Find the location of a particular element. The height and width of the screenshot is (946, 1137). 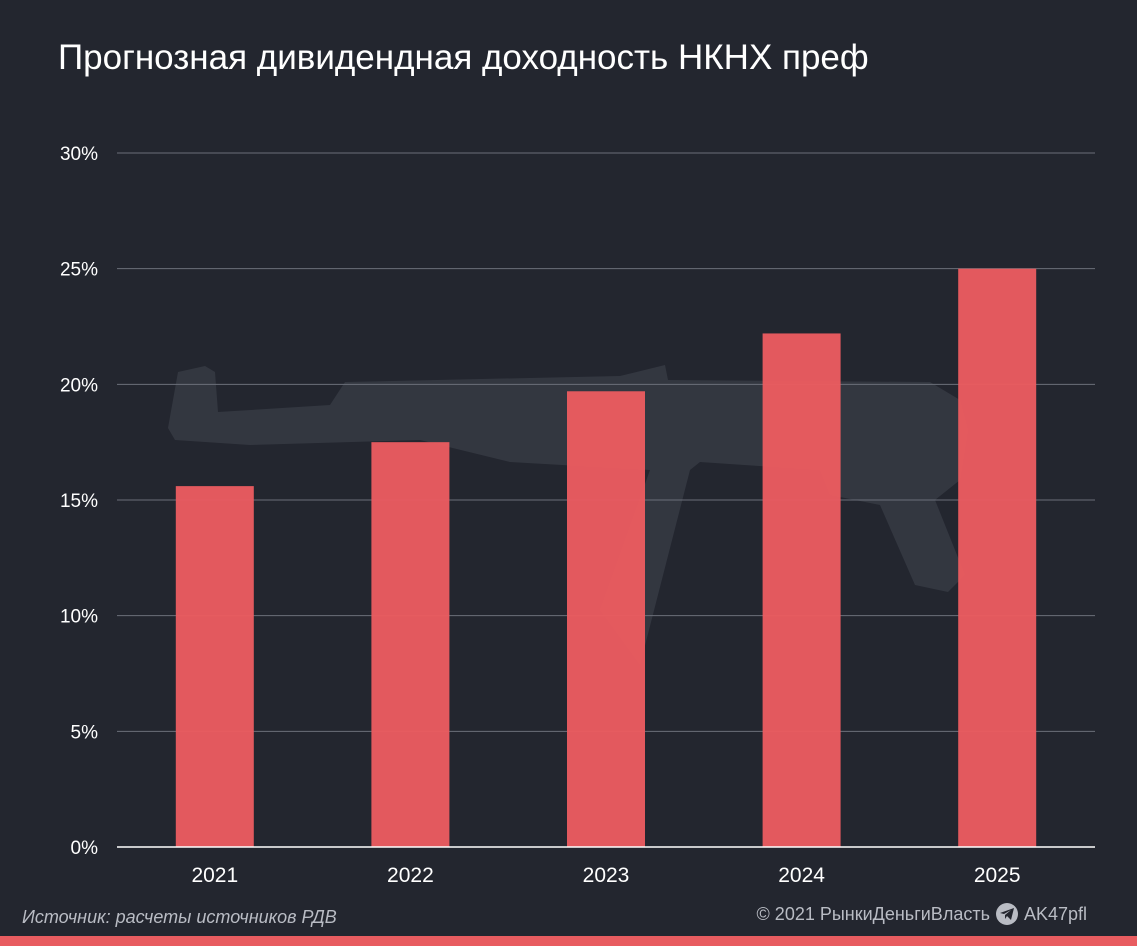

x-tick-label: 2021 is located at coordinates (214, 875).